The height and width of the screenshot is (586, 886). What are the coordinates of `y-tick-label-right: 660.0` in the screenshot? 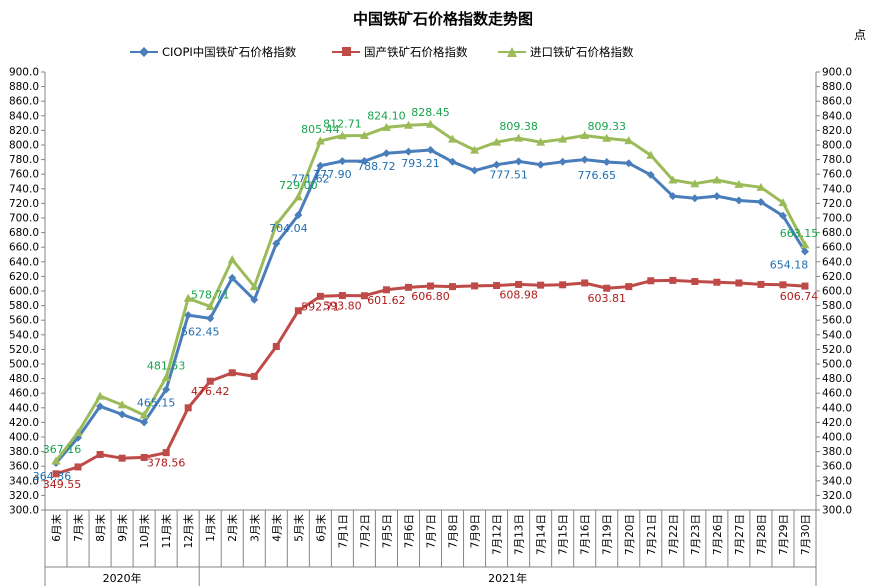 It's located at (837, 248).